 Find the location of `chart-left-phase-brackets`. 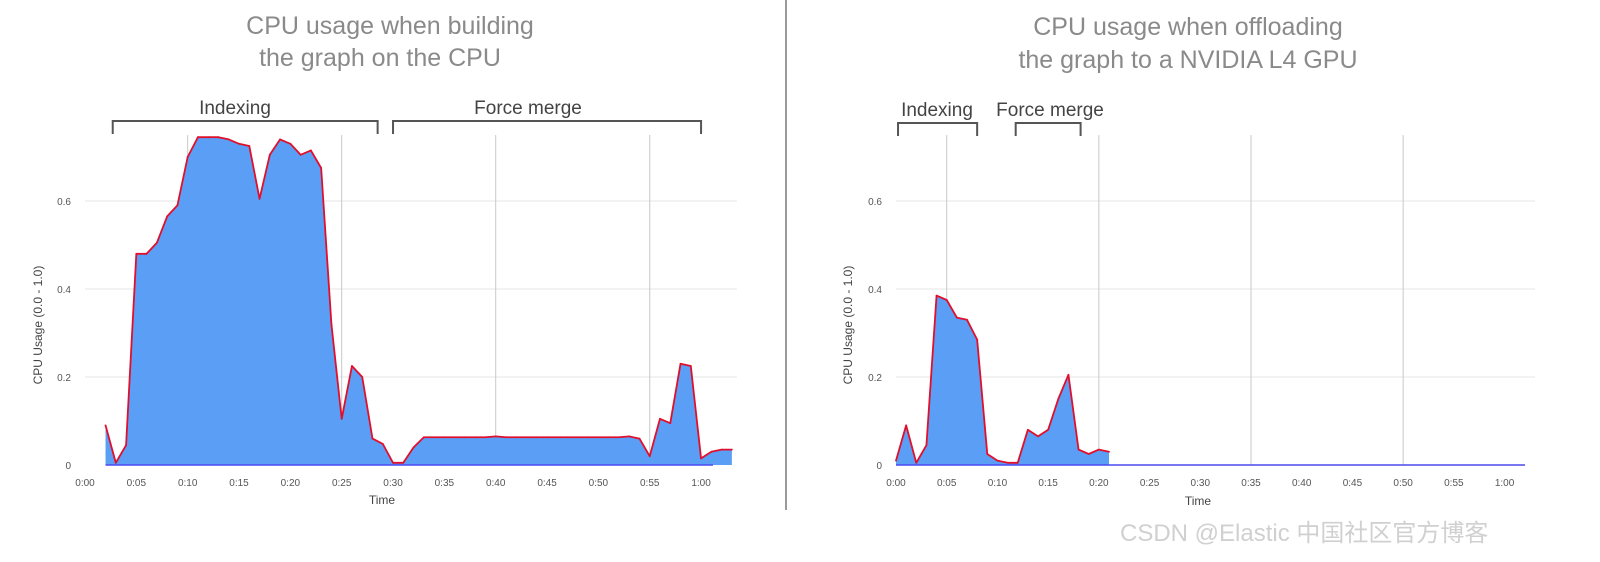

chart-left-phase-brackets is located at coordinates (407, 127).